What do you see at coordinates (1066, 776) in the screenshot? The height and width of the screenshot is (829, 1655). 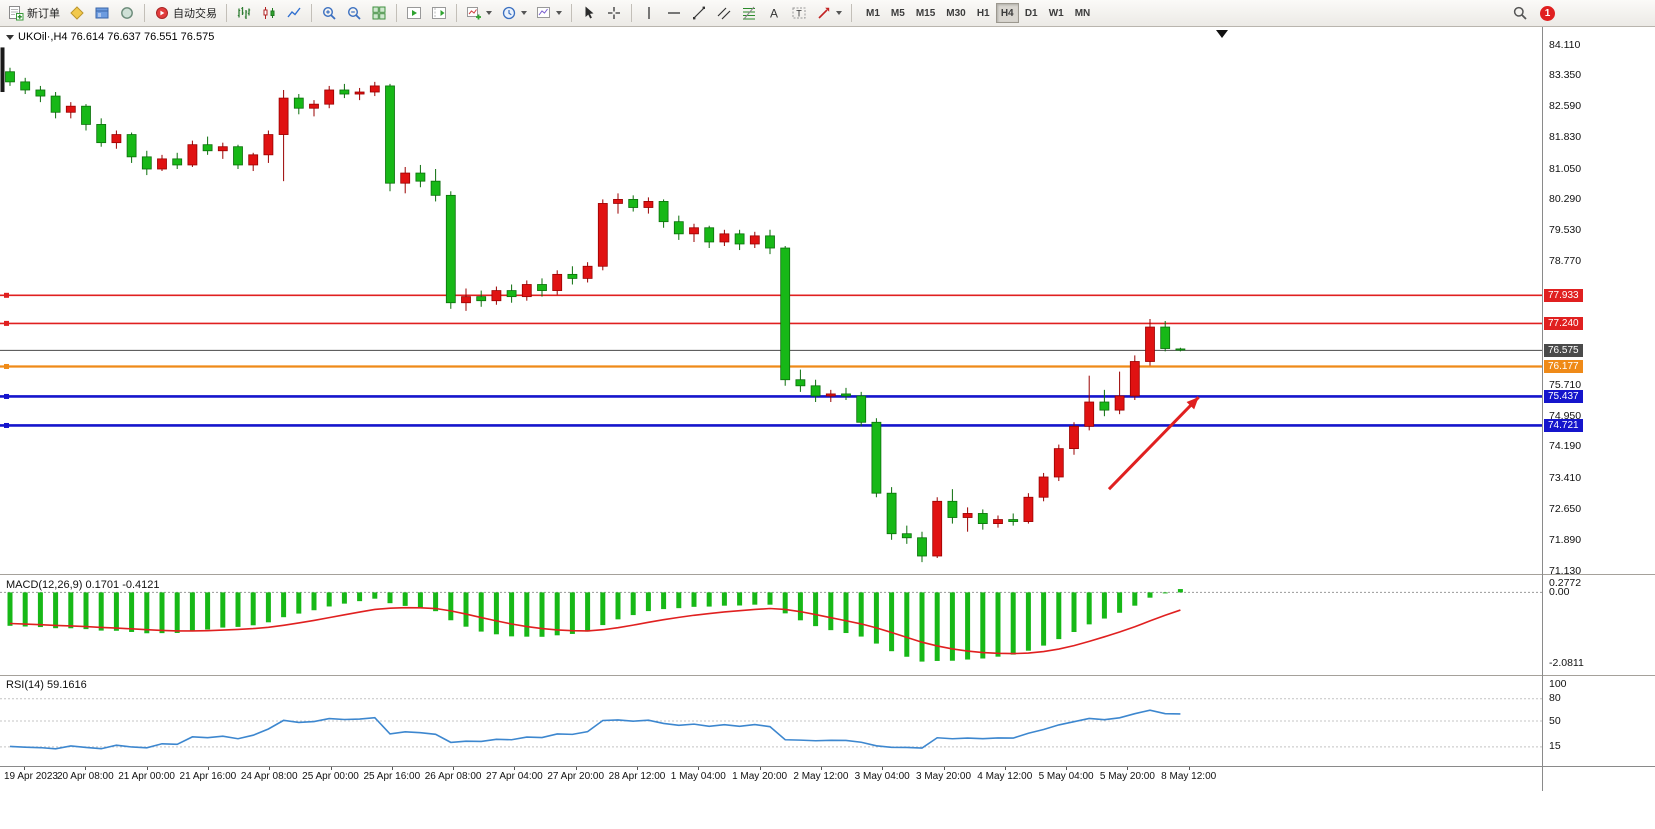 I see `time-axis-label: 5 May 04:00` at bounding box center [1066, 776].